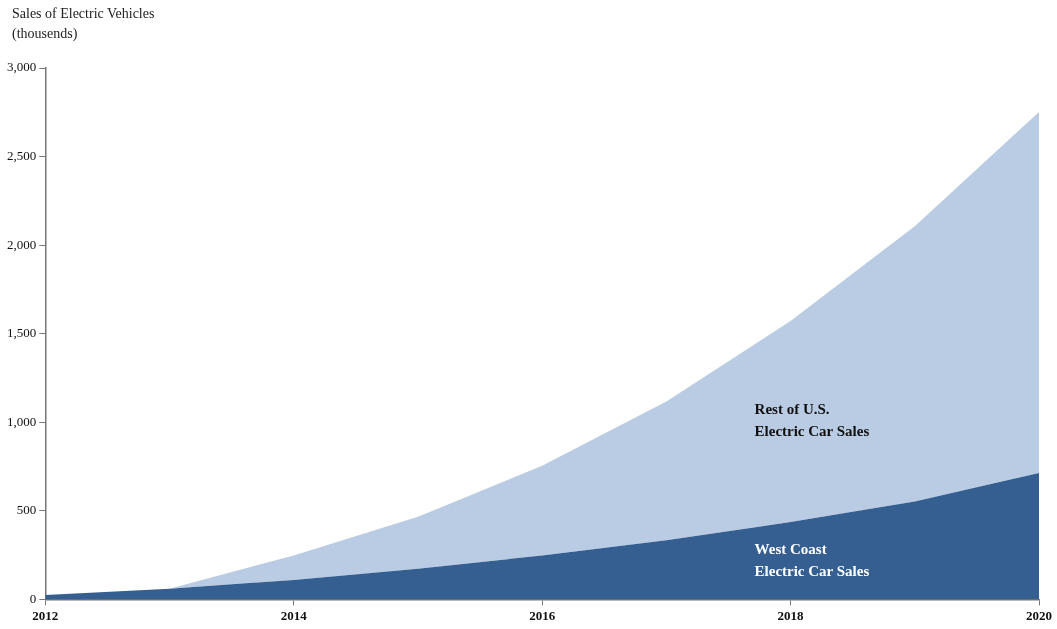  Describe the element at coordinates (84, 24) in the screenshot. I see `y-axis-title: Sales of Electric Vehicles (thousends)` at that location.